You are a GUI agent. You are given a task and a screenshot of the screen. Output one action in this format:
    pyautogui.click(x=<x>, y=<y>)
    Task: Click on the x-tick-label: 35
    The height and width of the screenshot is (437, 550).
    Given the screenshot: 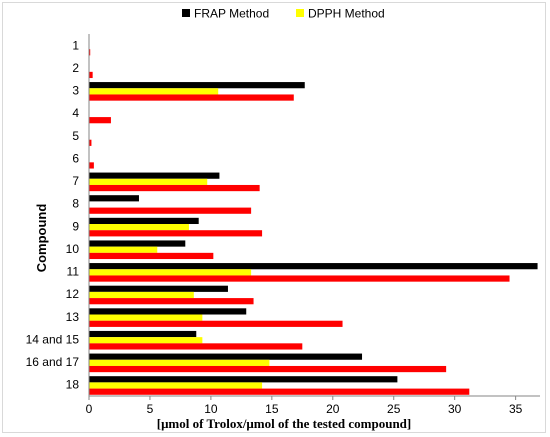 What is the action you would take?
    pyautogui.click(x=516, y=409)
    